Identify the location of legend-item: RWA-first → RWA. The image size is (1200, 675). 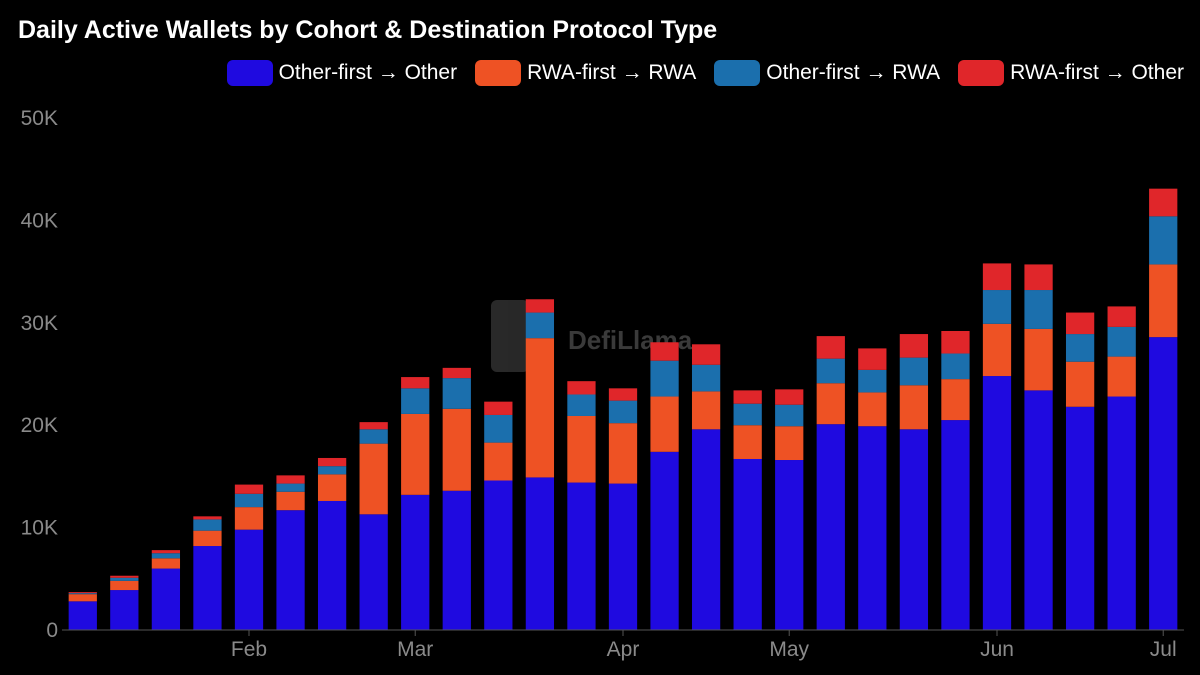
(585, 73).